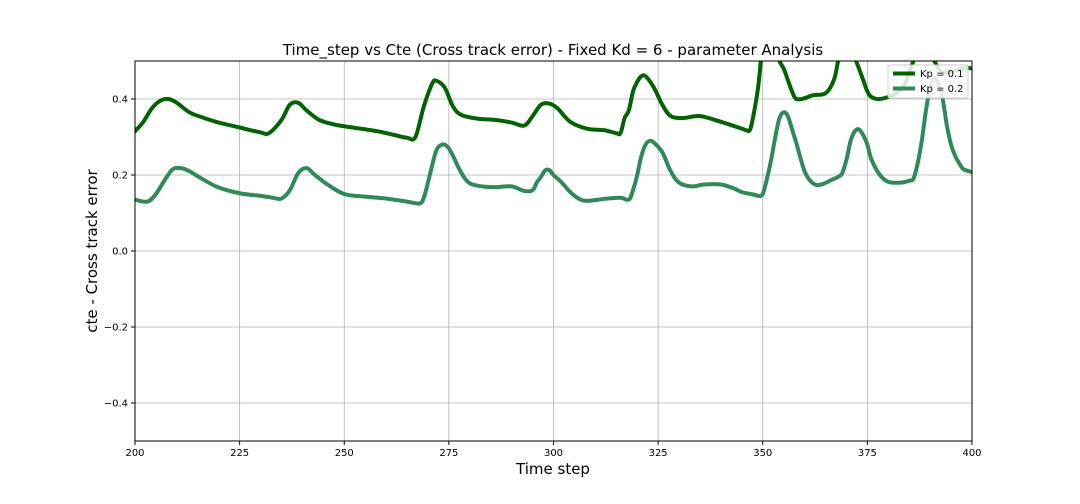 Image resolution: width=1080 pixels, height=504 pixels. I want to click on x-tick-label: 200, so click(134, 453).